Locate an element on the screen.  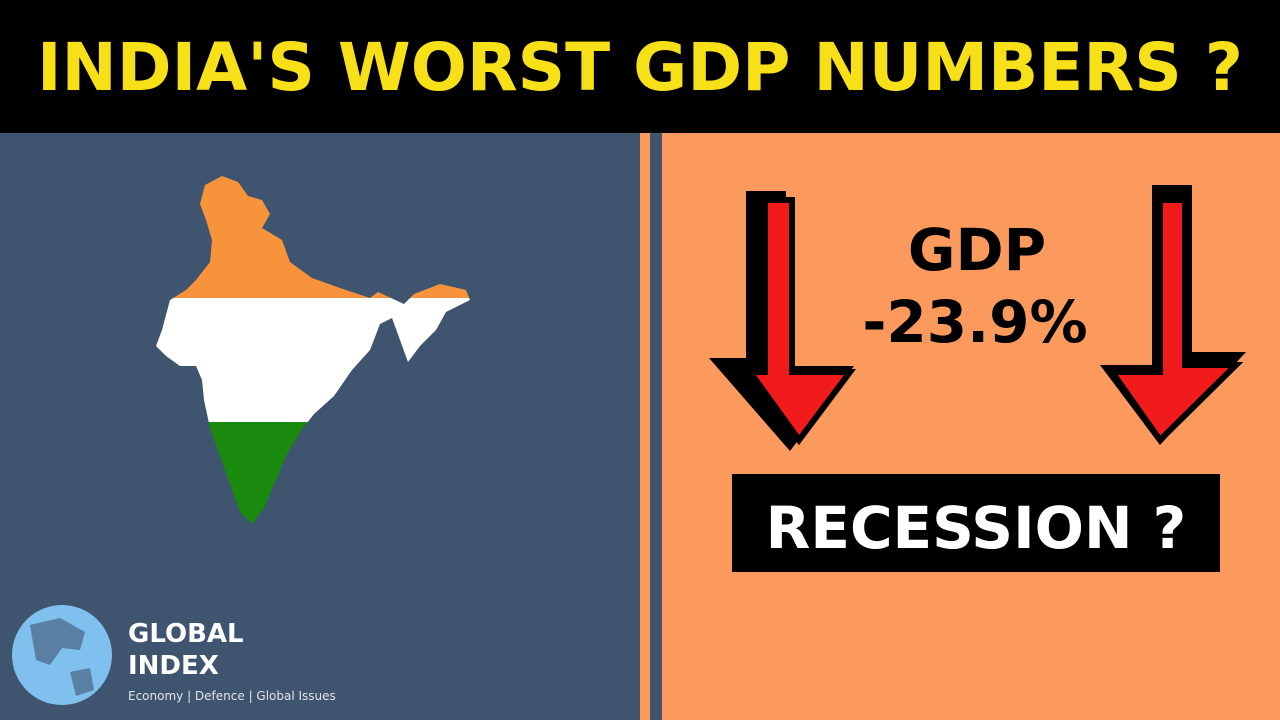
logo-line1: GLOBAL is located at coordinates (186, 634).